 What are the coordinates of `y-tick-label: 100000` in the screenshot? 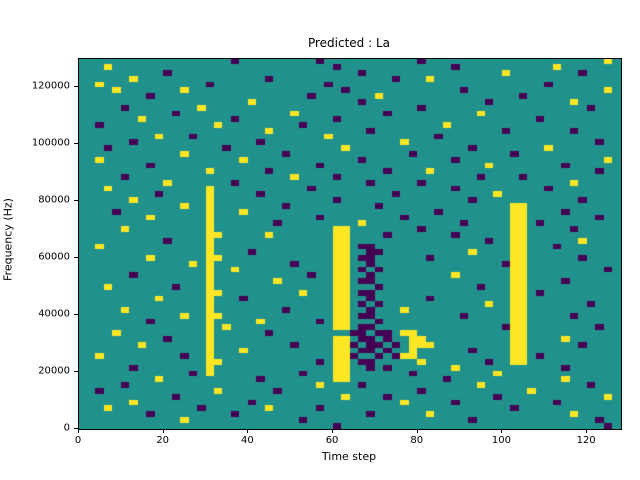 It's located at (50, 143).